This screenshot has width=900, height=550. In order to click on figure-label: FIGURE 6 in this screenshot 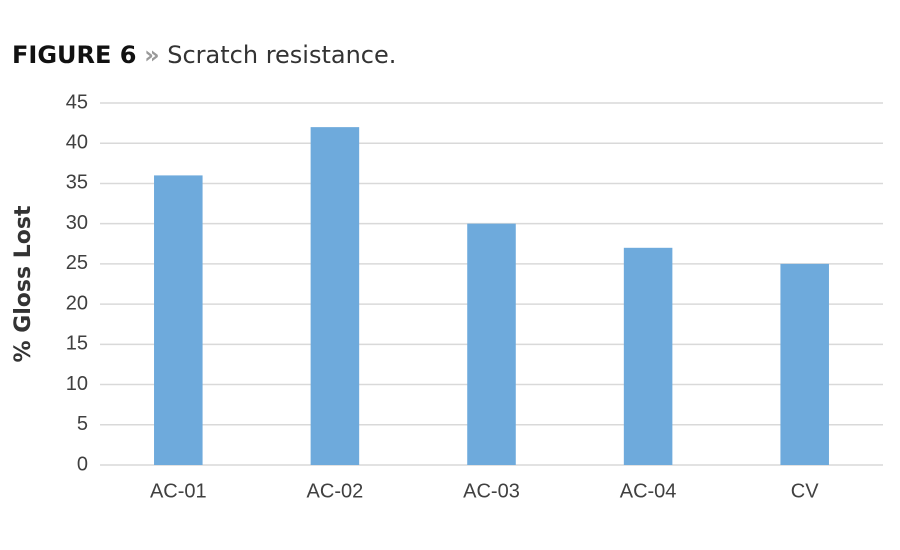, I will do `click(74, 55)`.